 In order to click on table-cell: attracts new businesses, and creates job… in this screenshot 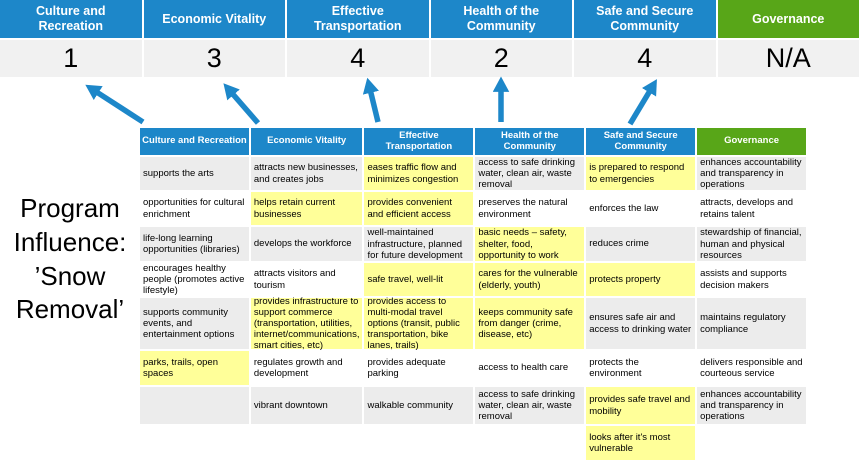, I will do `click(306, 173)`.